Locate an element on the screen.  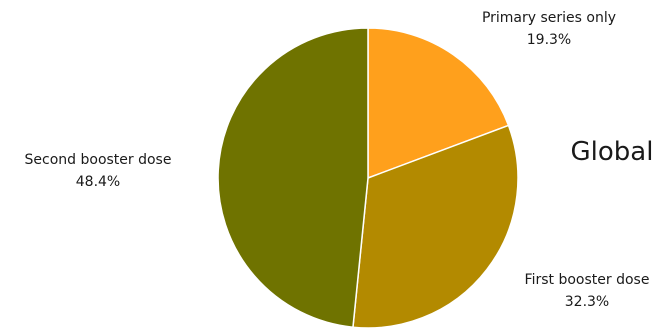
slice-label-first-booster-dose: First booster dose 32.3% is located at coordinates (587, 291).